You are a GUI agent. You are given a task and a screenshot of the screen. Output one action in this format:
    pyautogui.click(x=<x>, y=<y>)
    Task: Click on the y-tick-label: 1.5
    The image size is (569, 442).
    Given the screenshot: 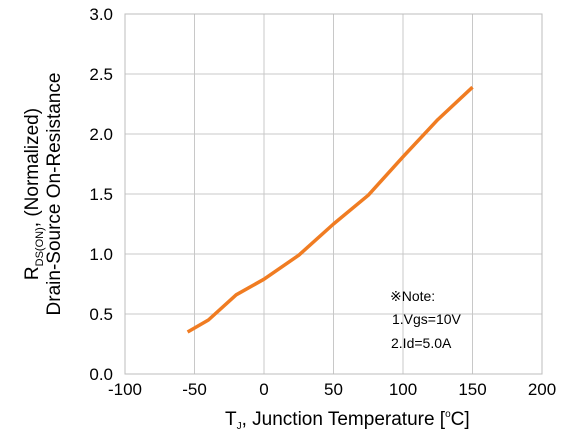 What is the action you would take?
    pyautogui.click(x=101, y=194)
    